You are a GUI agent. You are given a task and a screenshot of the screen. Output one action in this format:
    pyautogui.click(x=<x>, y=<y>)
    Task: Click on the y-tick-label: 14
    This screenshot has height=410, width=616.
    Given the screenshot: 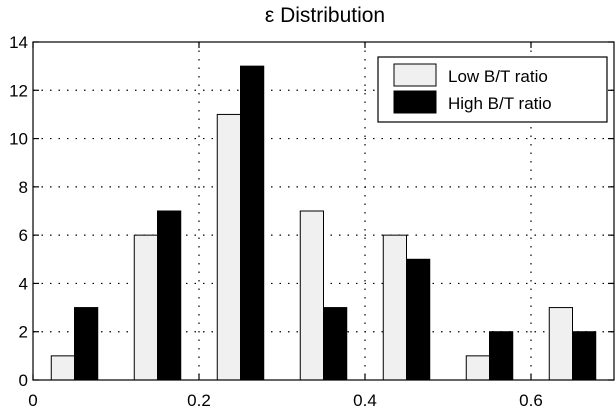 What is the action you would take?
    pyautogui.click(x=18, y=42)
    